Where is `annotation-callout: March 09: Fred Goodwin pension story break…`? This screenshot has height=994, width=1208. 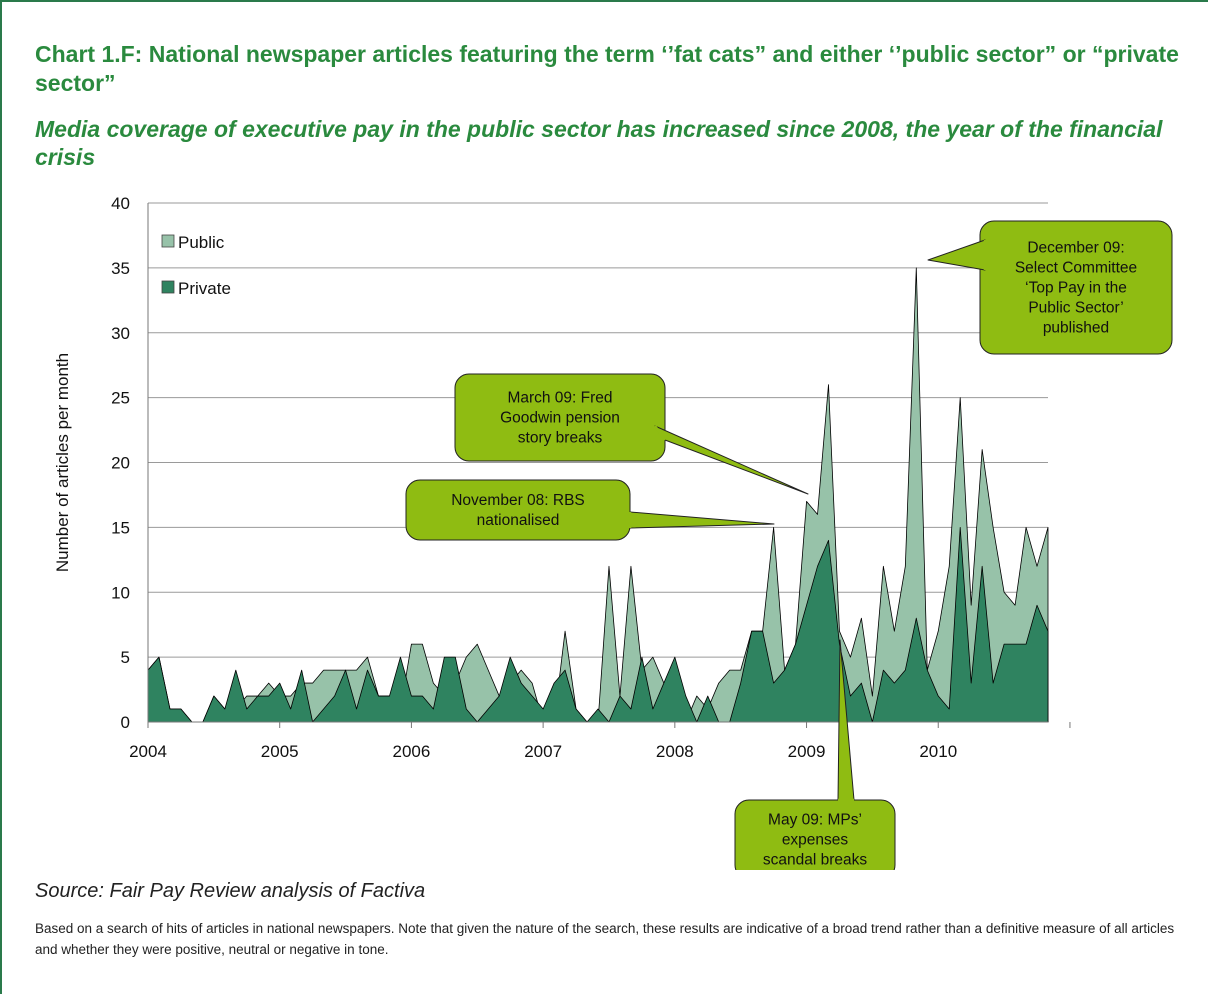
annotation-callout: March 09: Fred Goodwin pension story break… is located at coordinates (631, 434).